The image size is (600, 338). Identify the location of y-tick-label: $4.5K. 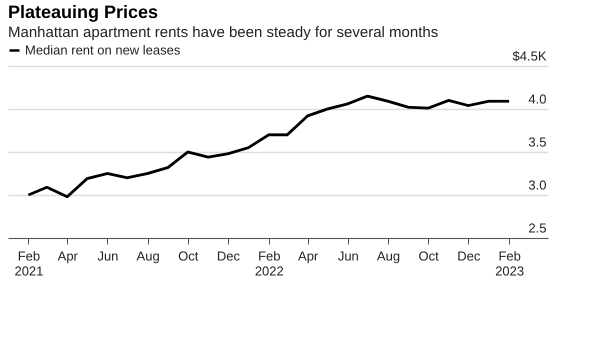
(529, 56).